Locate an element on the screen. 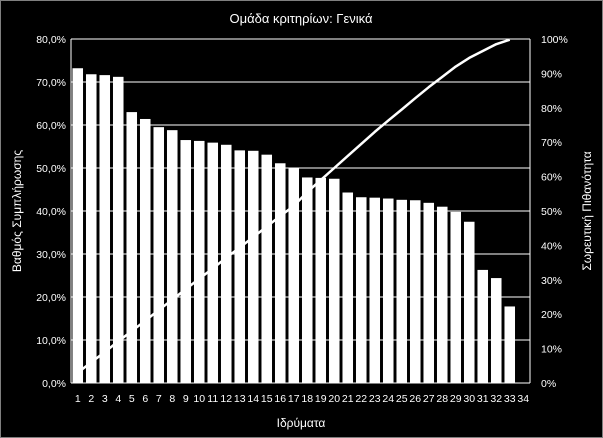 The width and height of the screenshot is (603, 438). y2-tick-label: 70% is located at coordinates (551, 143).